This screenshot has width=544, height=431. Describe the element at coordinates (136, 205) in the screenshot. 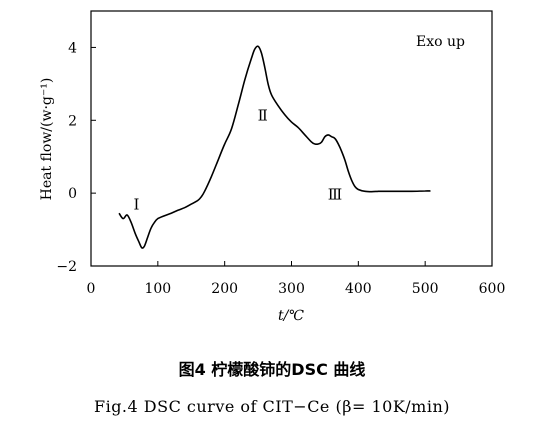

I see `stage-label: Ⅰ` at that location.